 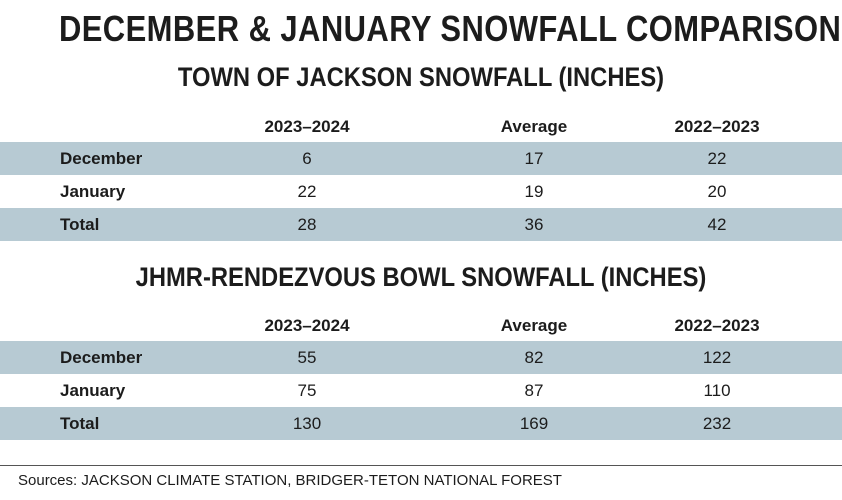 What do you see at coordinates (717, 357) in the screenshot?
I see `table-cell: 122` at bounding box center [717, 357].